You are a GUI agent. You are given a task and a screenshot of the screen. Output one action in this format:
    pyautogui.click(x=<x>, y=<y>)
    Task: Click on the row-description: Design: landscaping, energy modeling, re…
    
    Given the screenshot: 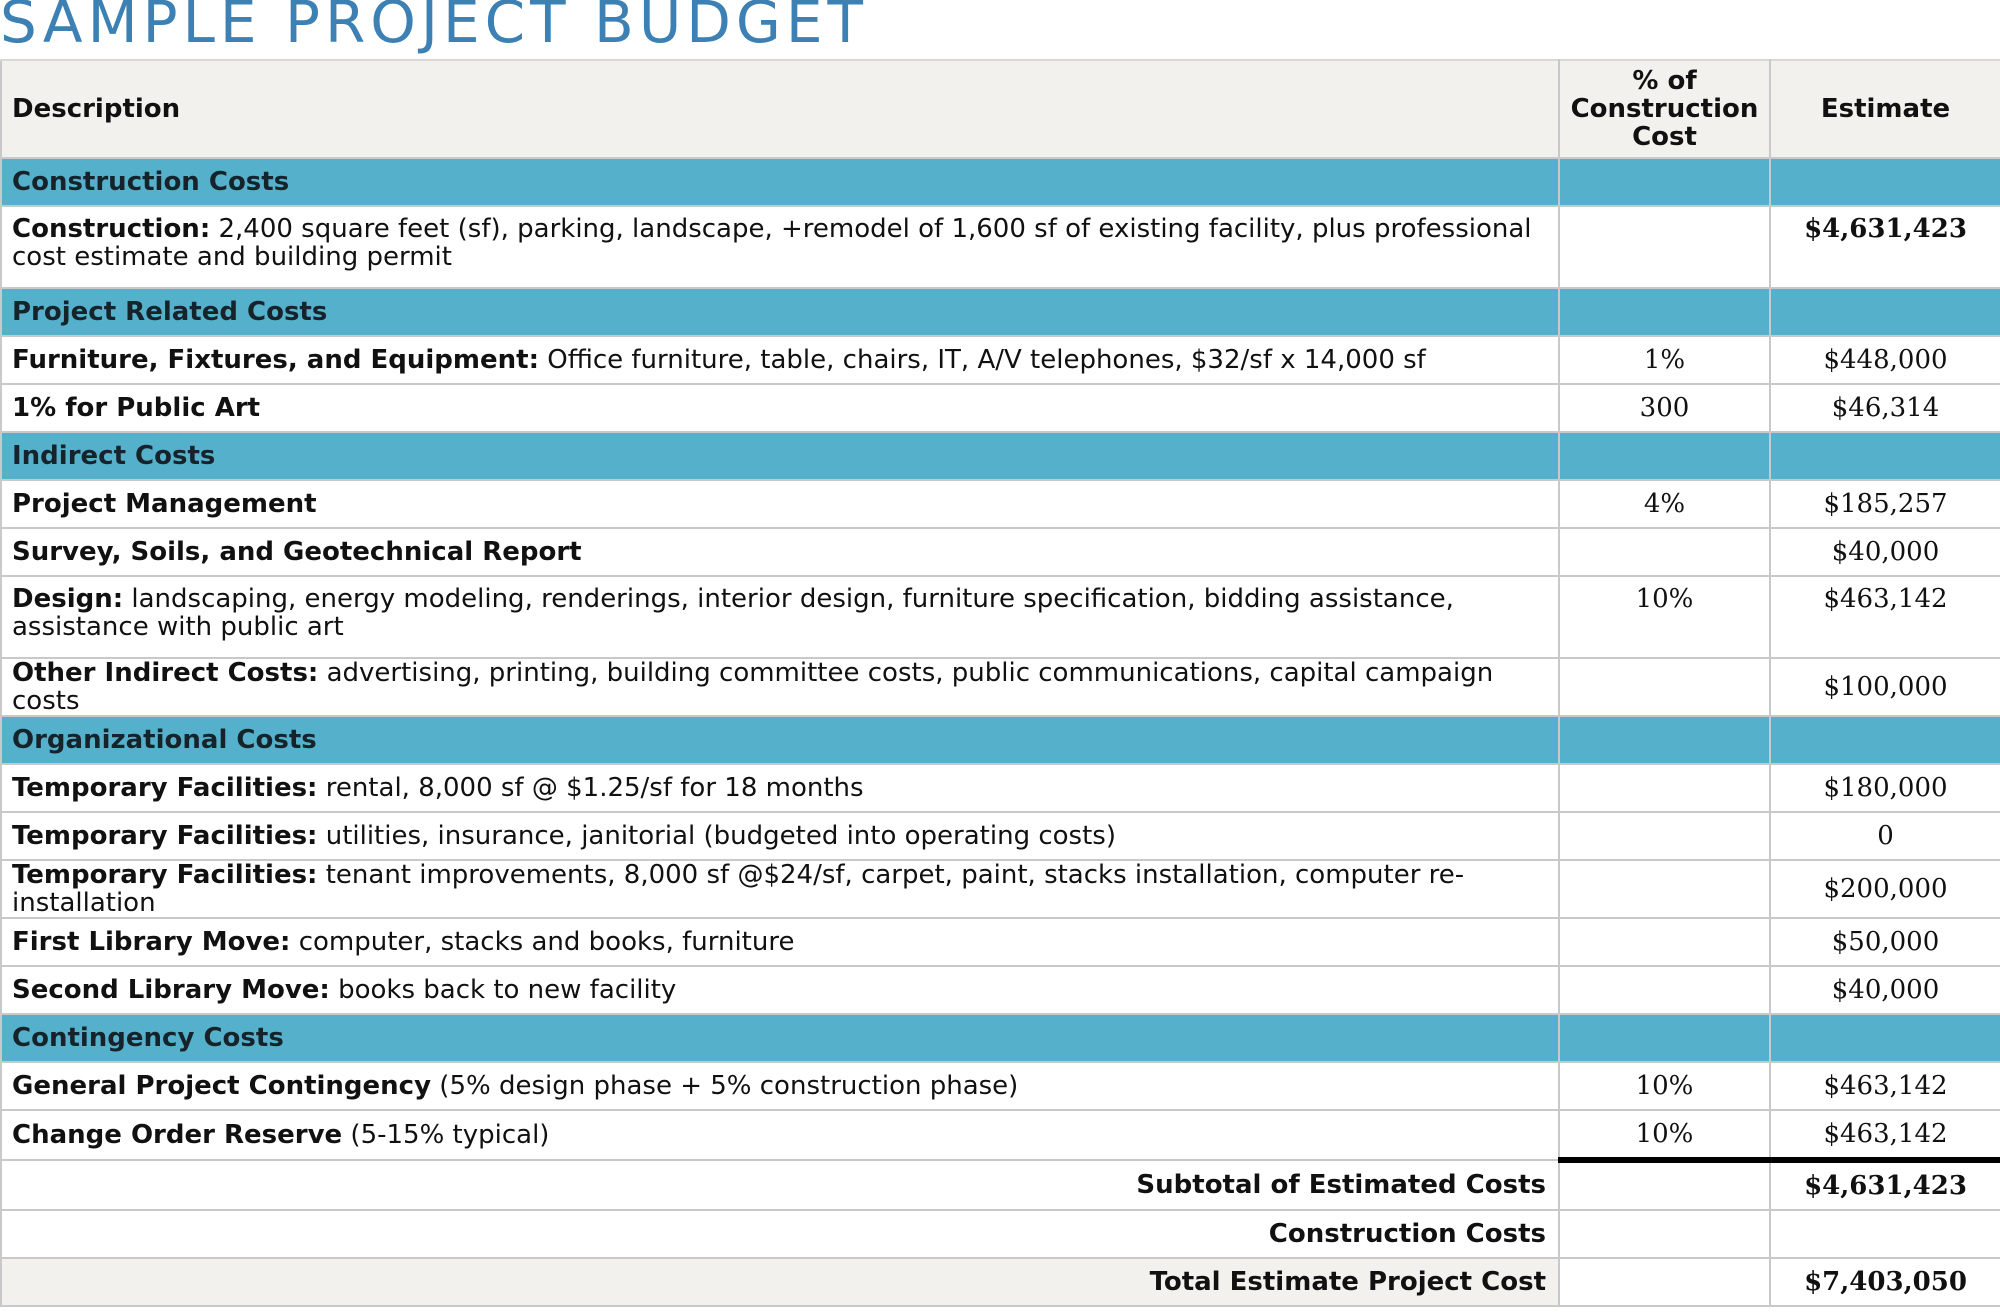 What is the action you would take?
    pyautogui.click(x=780, y=617)
    